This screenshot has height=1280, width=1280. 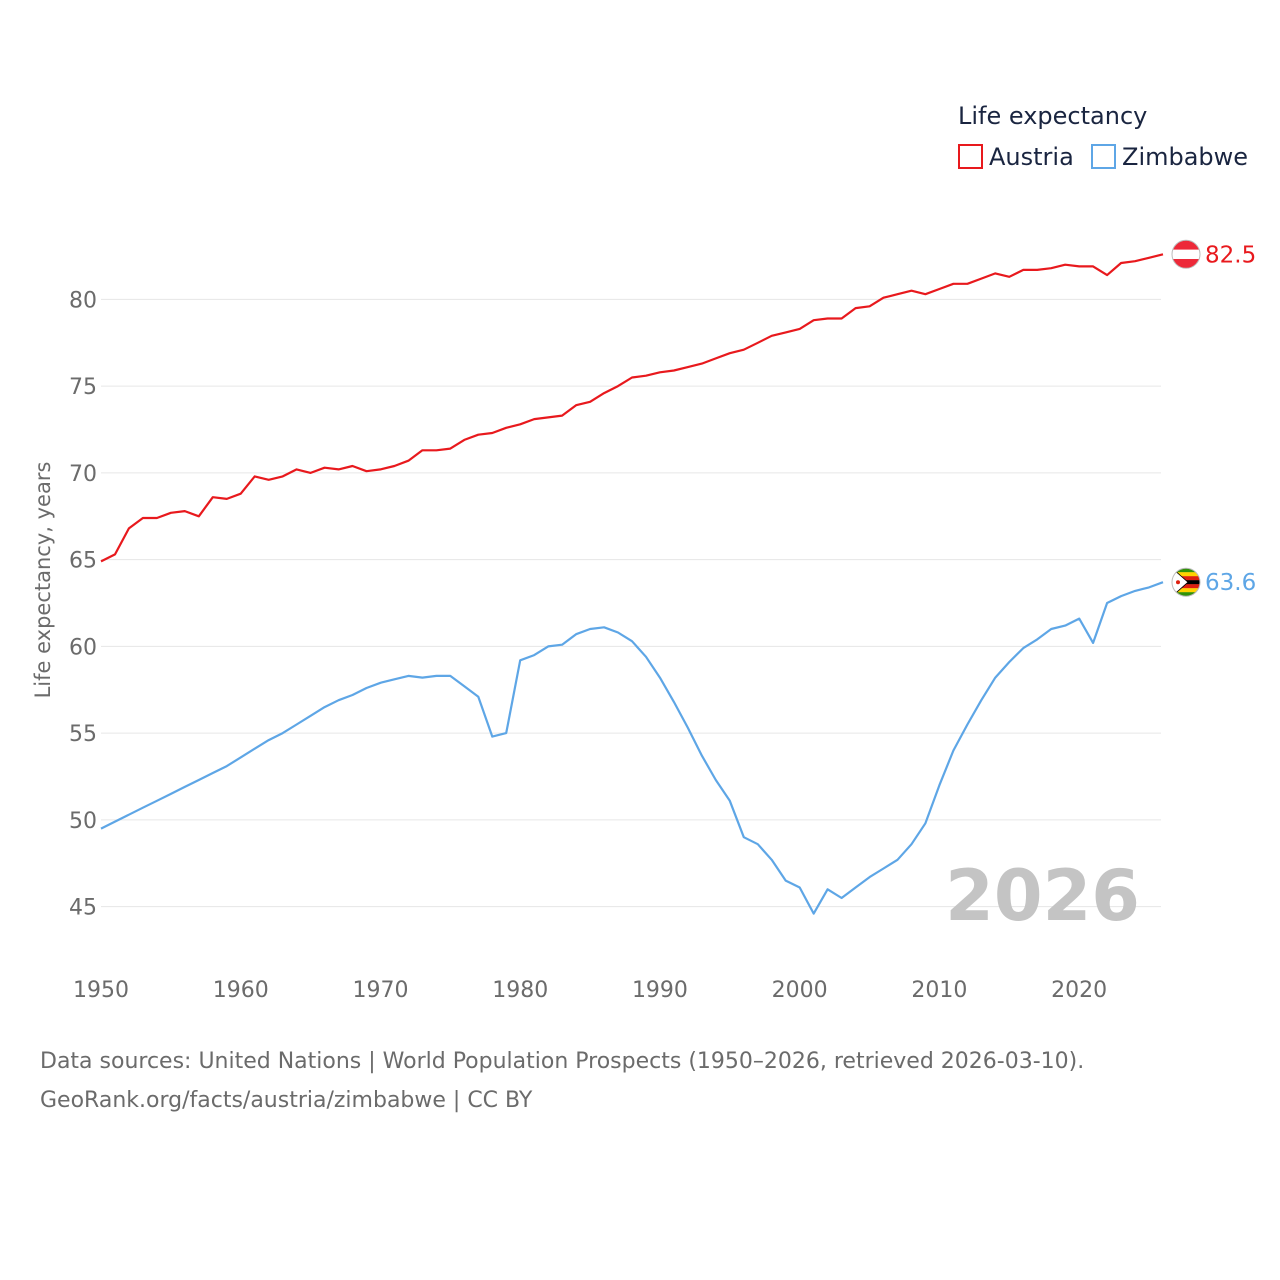 What do you see at coordinates (83, 908) in the screenshot?
I see `y-tick-label-45: 45` at bounding box center [83, 908].